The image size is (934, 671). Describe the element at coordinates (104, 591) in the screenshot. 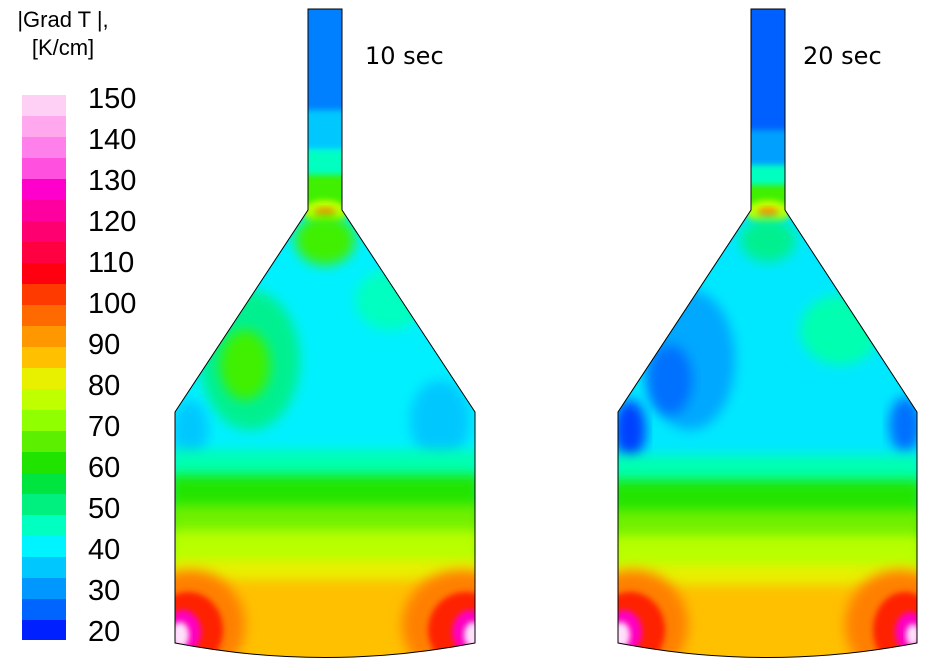

I see `legend-tick-30: 30` at that location.